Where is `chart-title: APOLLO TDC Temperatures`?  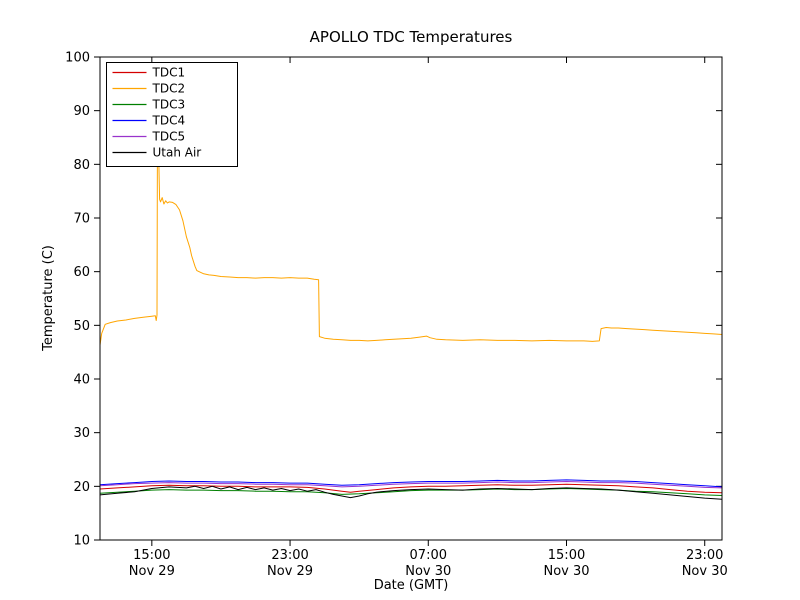
chart-title: APOLLO TDC Temperatures is located at coordinates (411, 37).